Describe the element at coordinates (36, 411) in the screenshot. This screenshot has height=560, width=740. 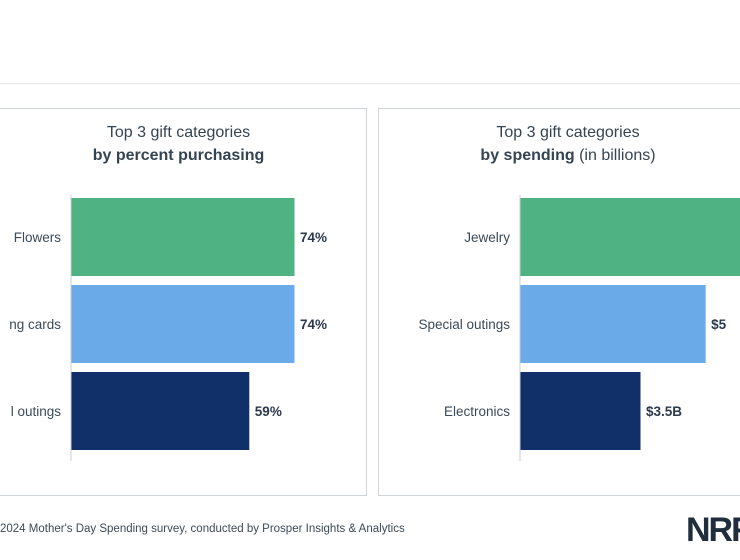
I see `category-label: l outings` at that location.